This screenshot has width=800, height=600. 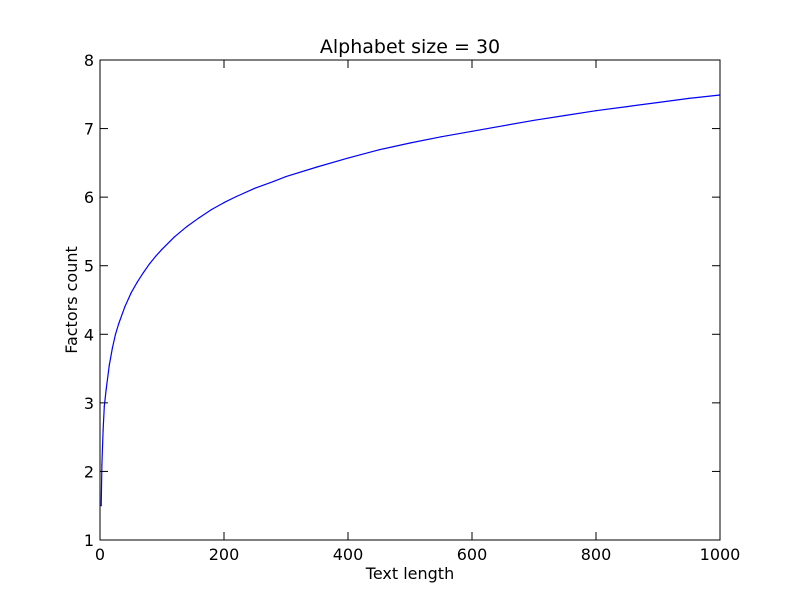 I want to click on y-tick-label: 6, so click(x=89, y=197).